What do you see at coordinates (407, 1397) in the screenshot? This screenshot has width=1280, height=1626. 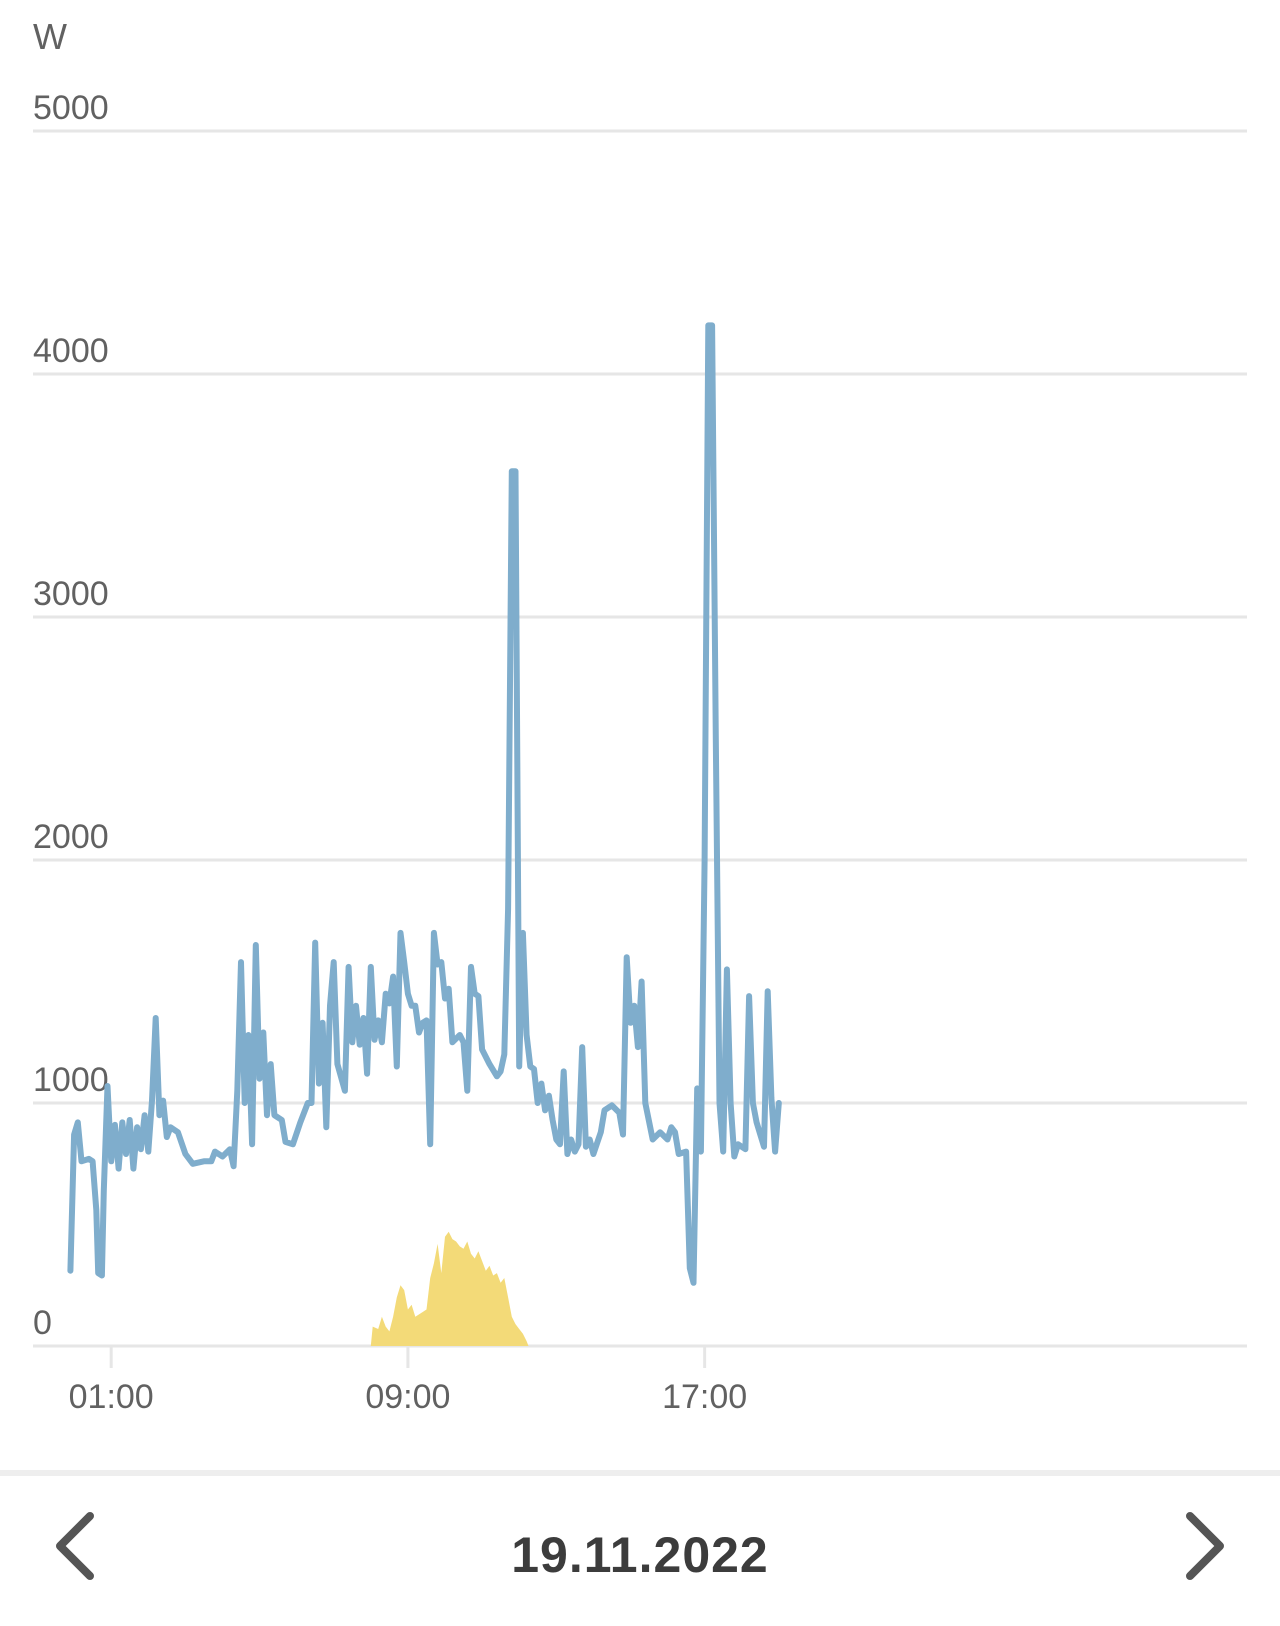 I see `x-tick-label: 09:00` at bounding box center [407, 1397].